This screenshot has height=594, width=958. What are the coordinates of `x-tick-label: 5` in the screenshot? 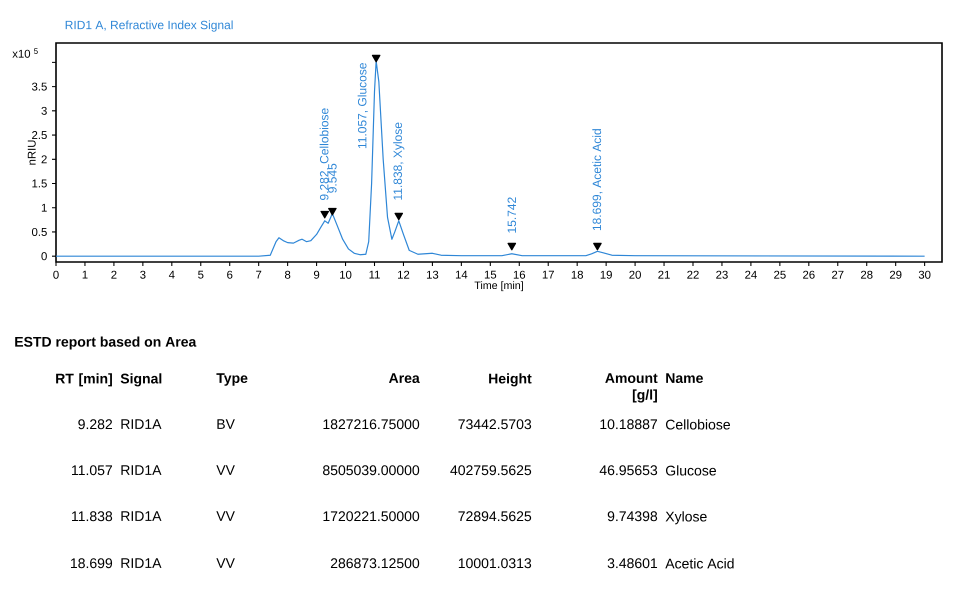 It's located at (201, 274).